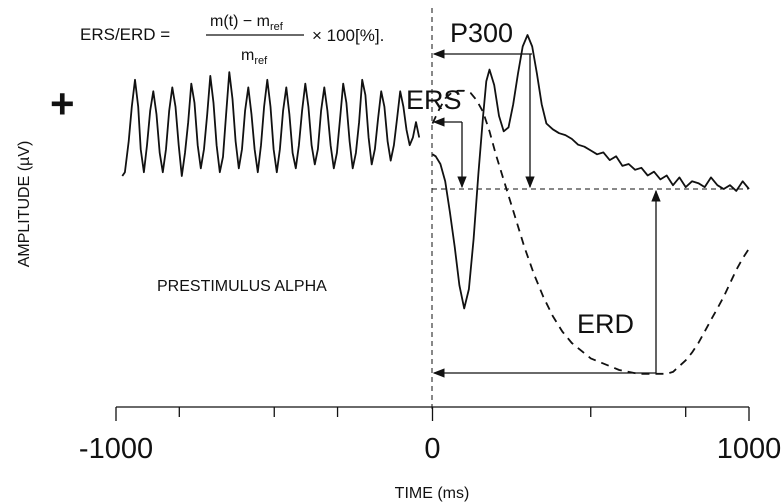 Image resolution: width=783 pixels, height=504 pixels. Describe the element at coordinates (432, 449) in the screenshot. I see `x-tick-label: 0` at that location.